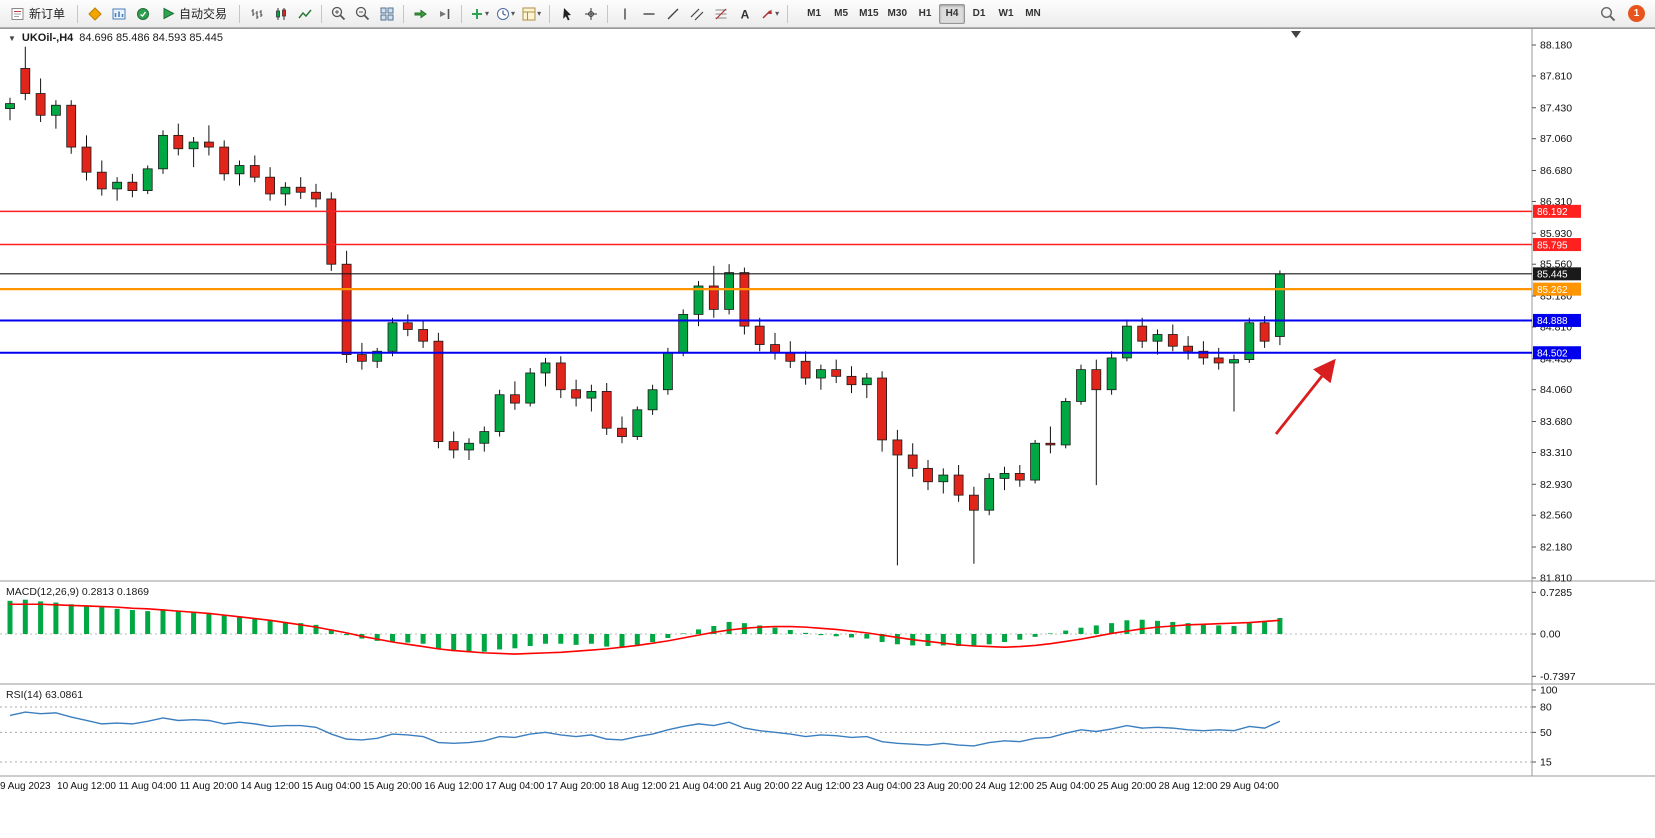 The image size is (1655, 838). Describe the element at coordinates (203, 14) in the screenshot. I see `auto-trading-label: 自动交易` at that location.